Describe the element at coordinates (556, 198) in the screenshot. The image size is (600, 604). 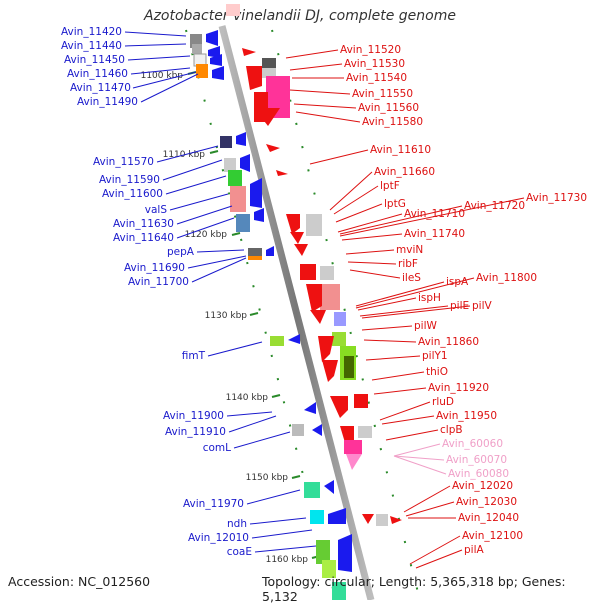
I see `gene-label: Avin_11730` at that location.